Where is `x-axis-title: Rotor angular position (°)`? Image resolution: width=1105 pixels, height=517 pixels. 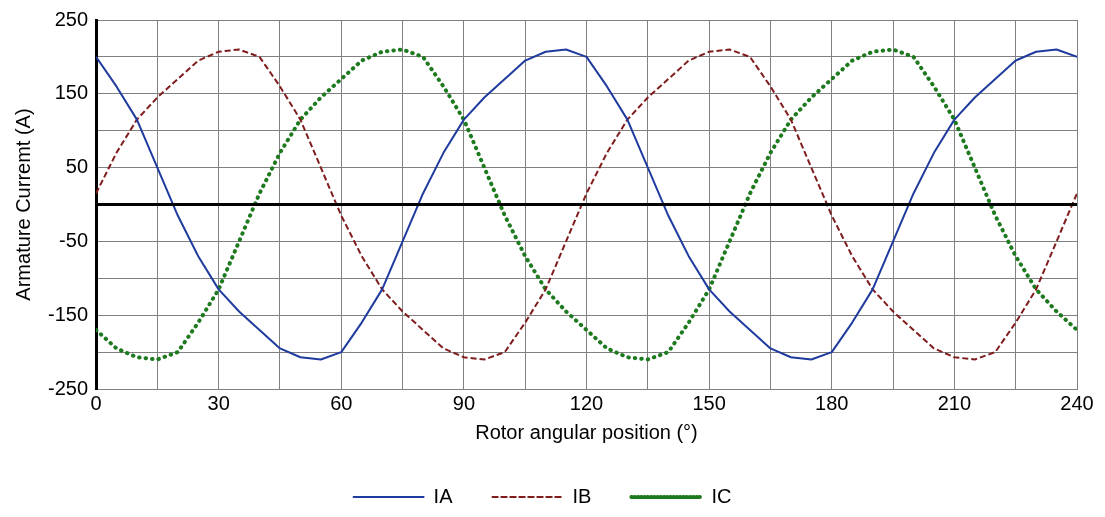
x-axis-title: Rotor angular position (°) is located at coordinates (586, 431).